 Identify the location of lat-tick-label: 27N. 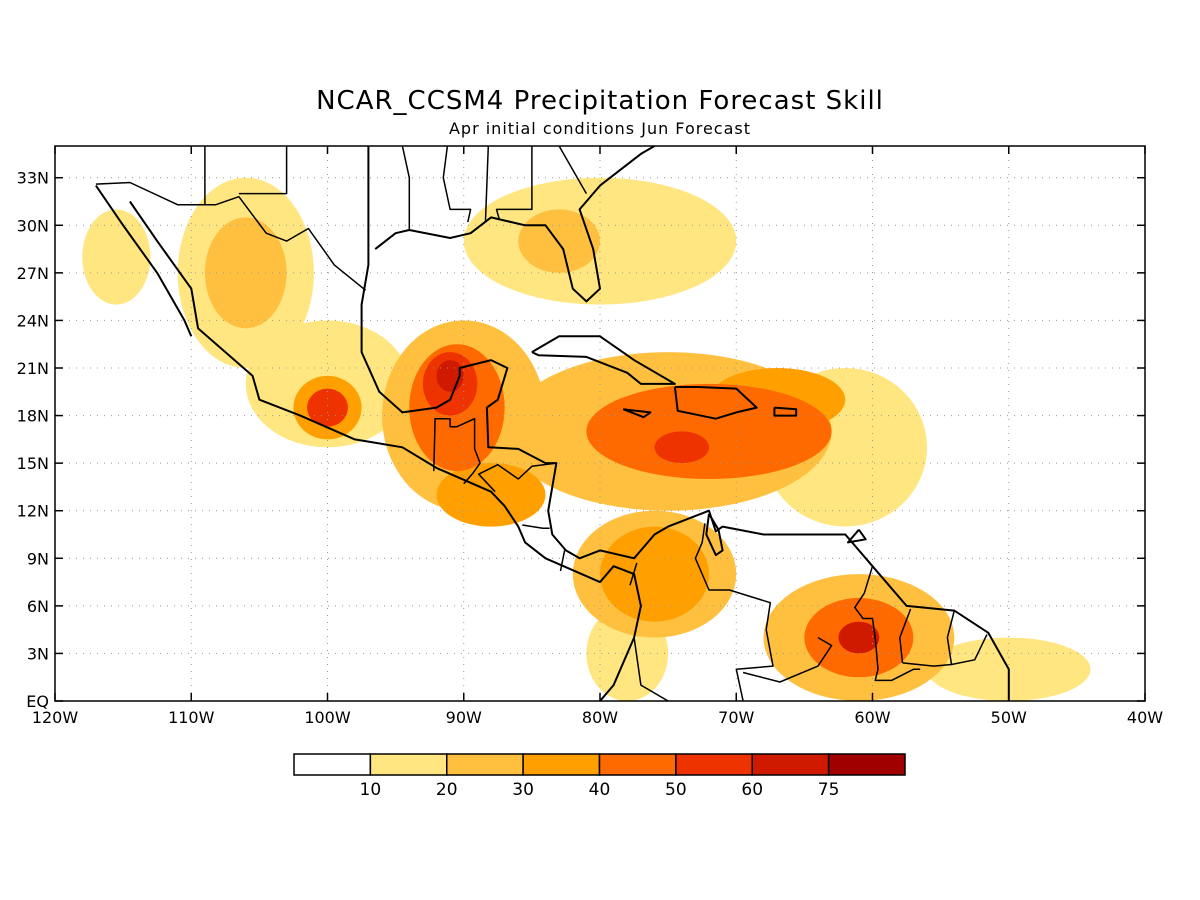
(33, 273).